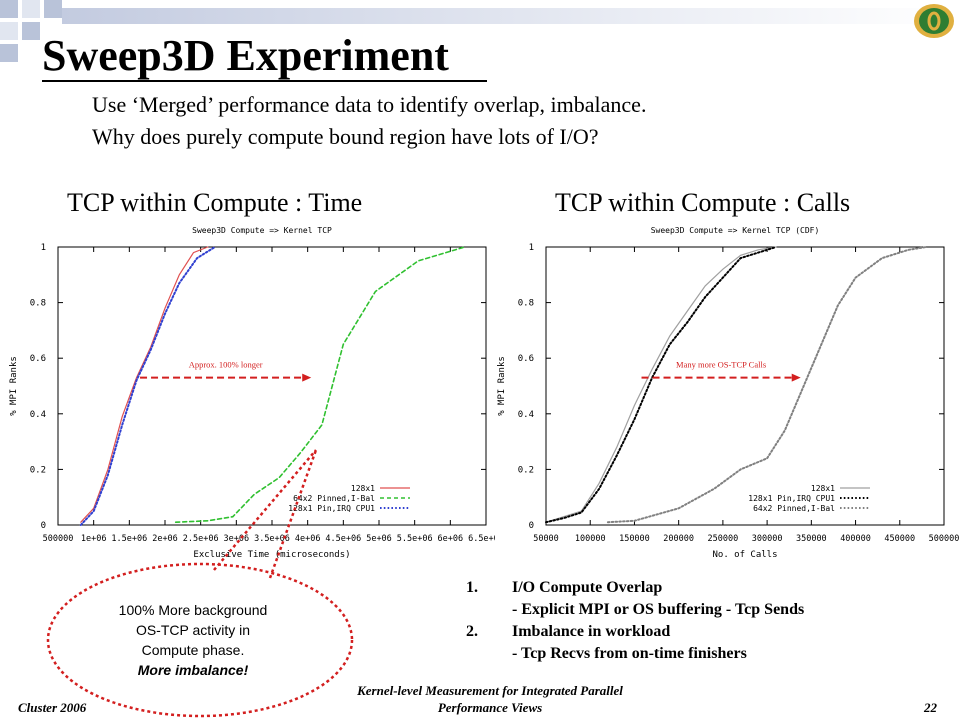 The width and height of the screenshot is (960, 720). What do you see at coordinates (201, 539) in the screenshot?
I see `x-tick-label: 2.5e+06` at bounding box center [201, 539].